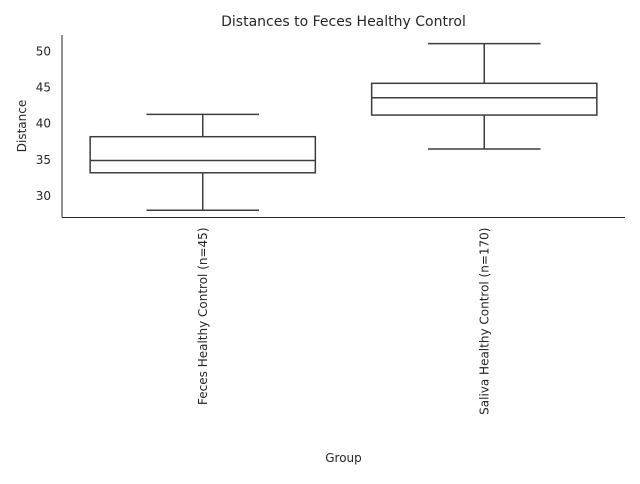 Image resolution: width=640 pixels, height=484 pixels. I want to click on y-tick-label: 45, so click(43, 88).